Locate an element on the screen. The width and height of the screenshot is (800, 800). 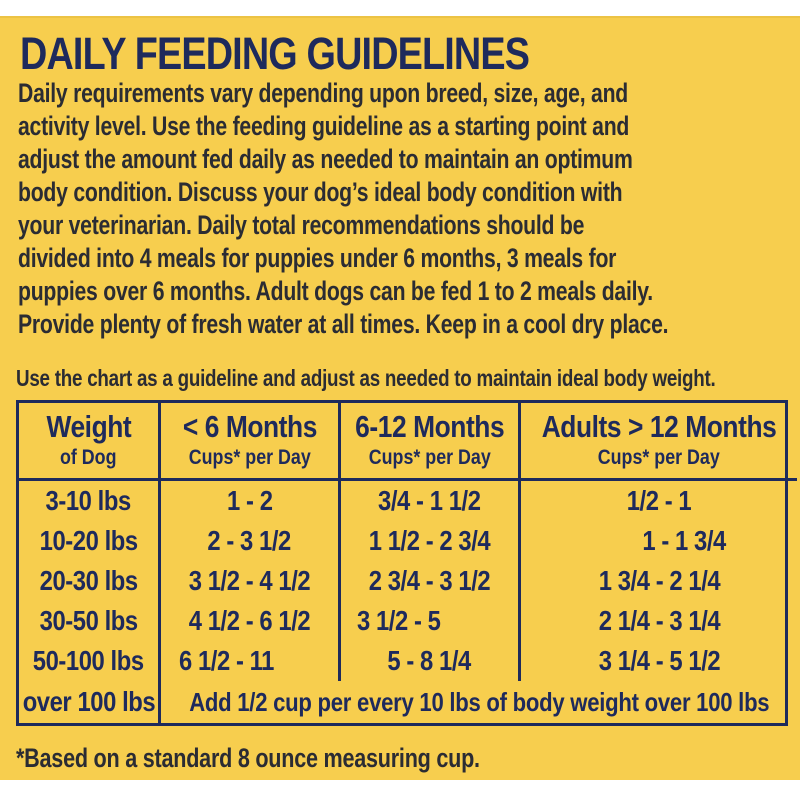
cell-6-12-months: 3/4 - 1 1/2 is located at coordinates (428, 501).